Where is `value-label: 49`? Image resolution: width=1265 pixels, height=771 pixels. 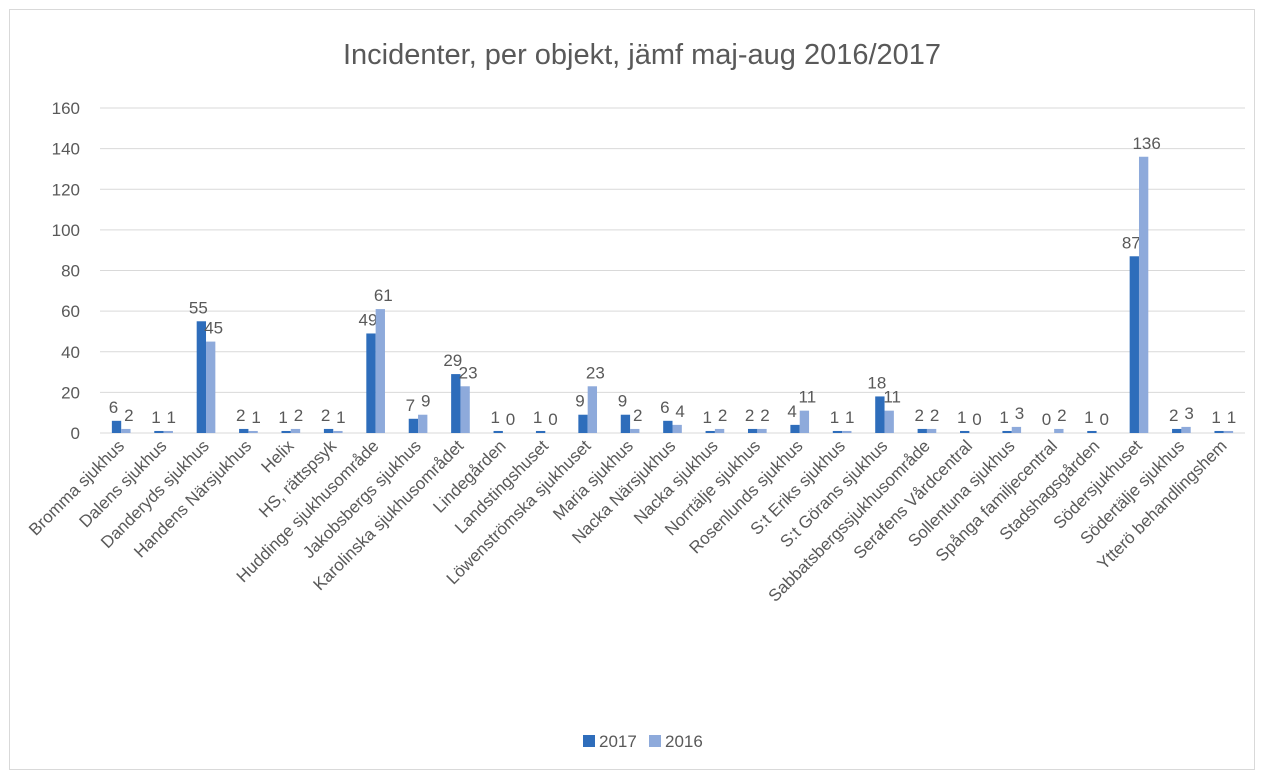
value-label: 49 is located at coordinates (368, 319).